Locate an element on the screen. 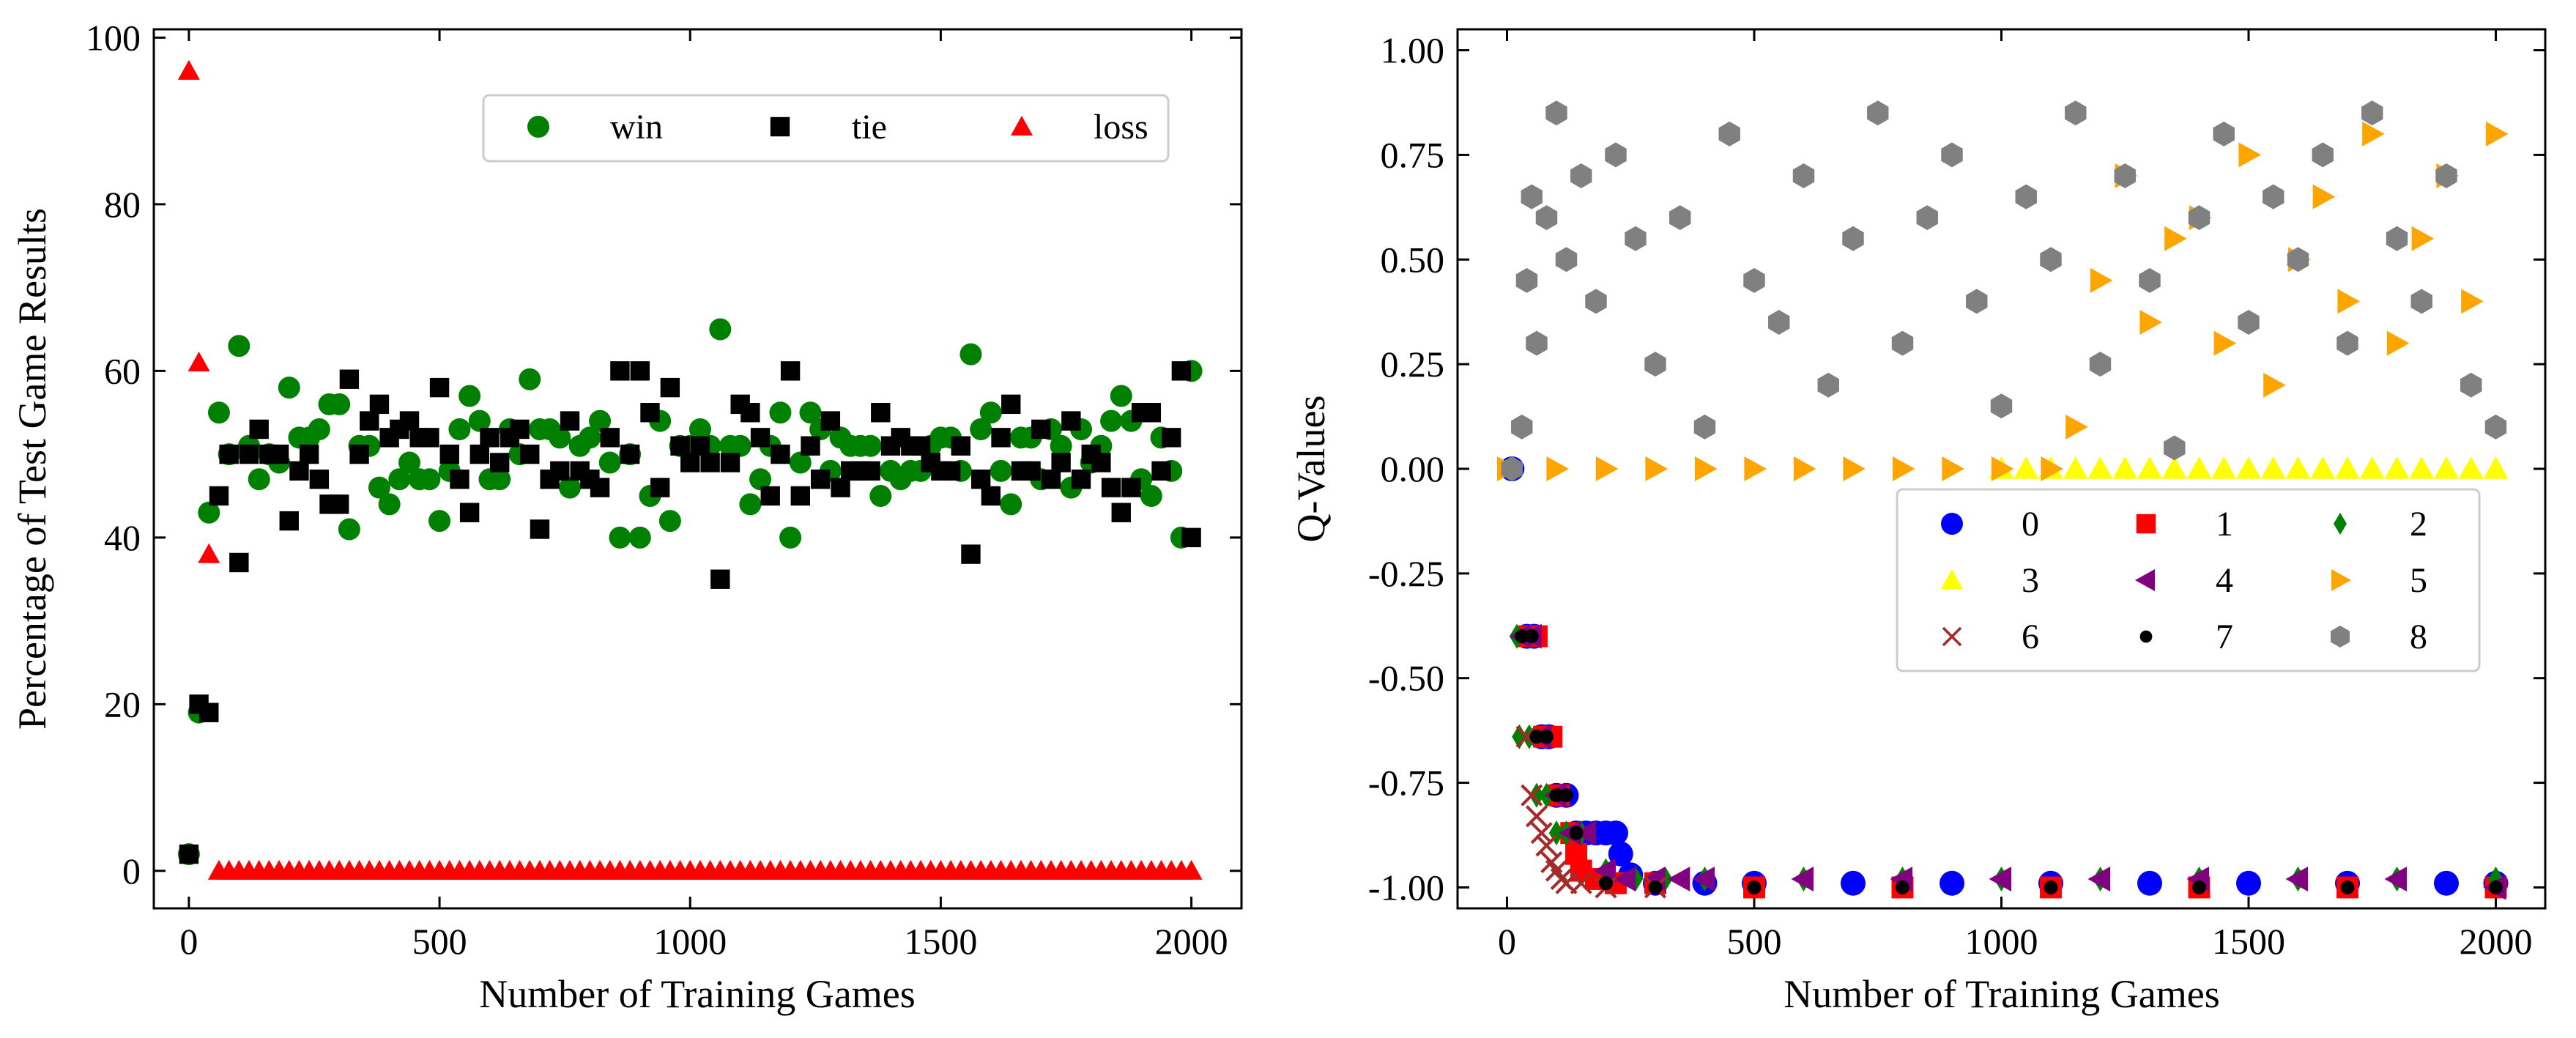 This screenshot has width=2576, height=1038. legend-label: 8 is located at coordinates (2418, 637).